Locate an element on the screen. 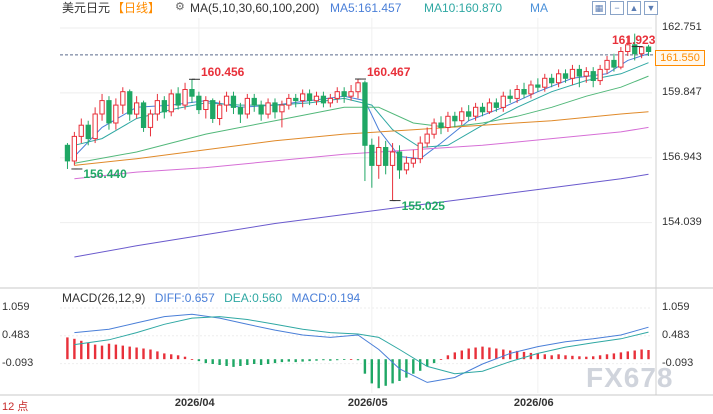  watermark-logo: FX678 is located at coordinates (630, 377).